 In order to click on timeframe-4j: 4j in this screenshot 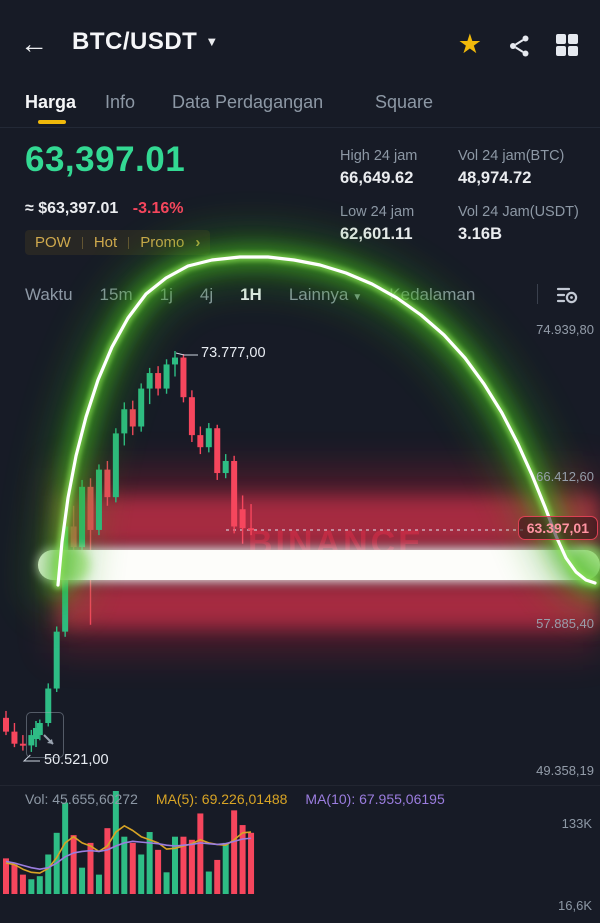, I will do `click(206, 294)`.